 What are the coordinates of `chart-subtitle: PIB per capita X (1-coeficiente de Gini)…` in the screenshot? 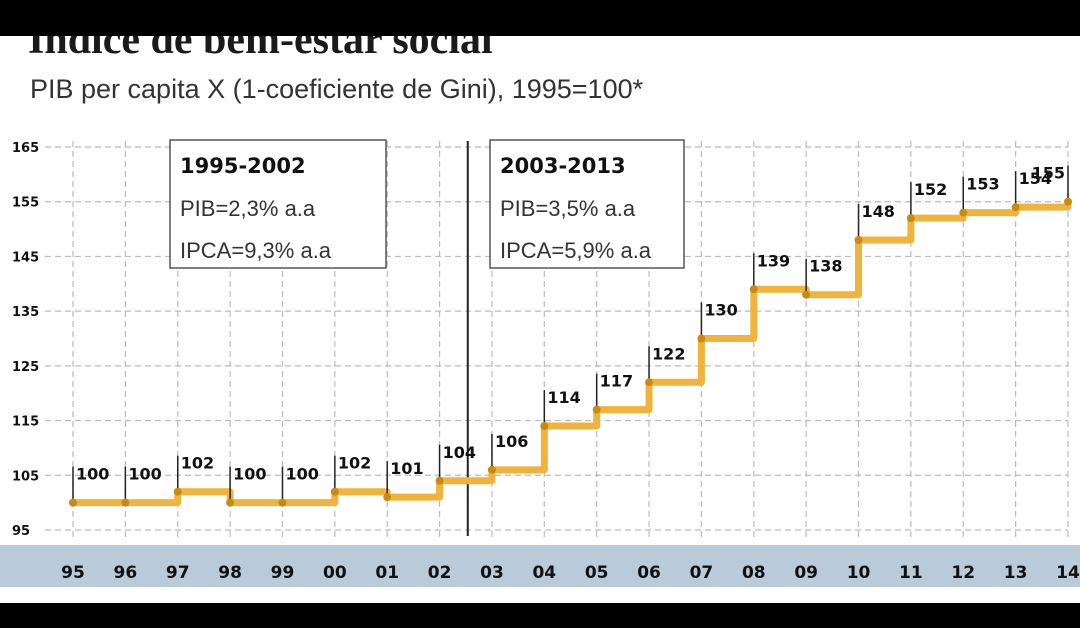 It's located at (337, 89).